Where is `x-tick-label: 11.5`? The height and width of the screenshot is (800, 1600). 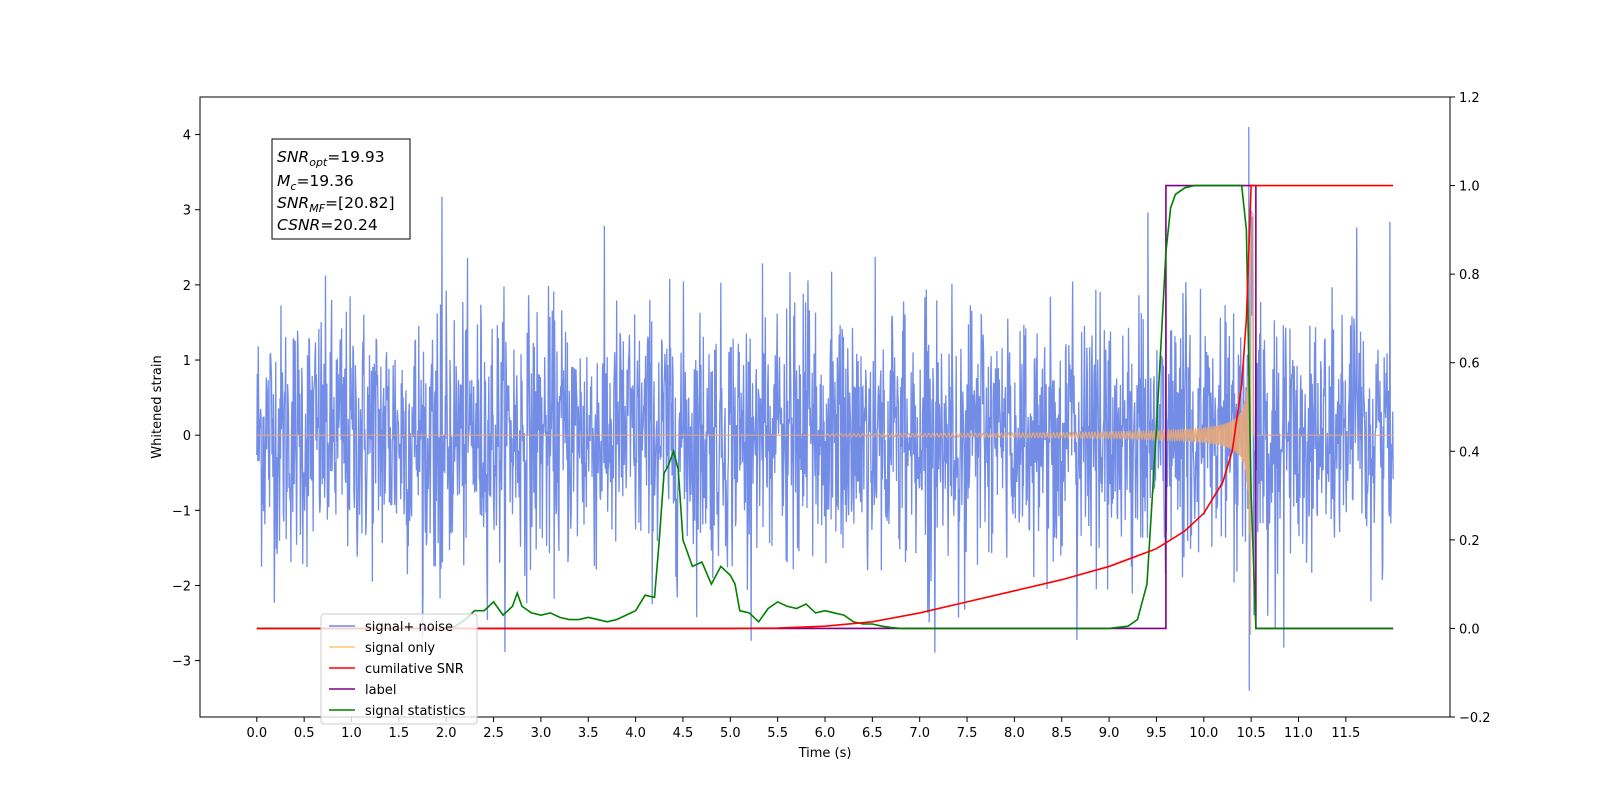 x-tick-label: 11.5 is located at coordinates (1345, 733).